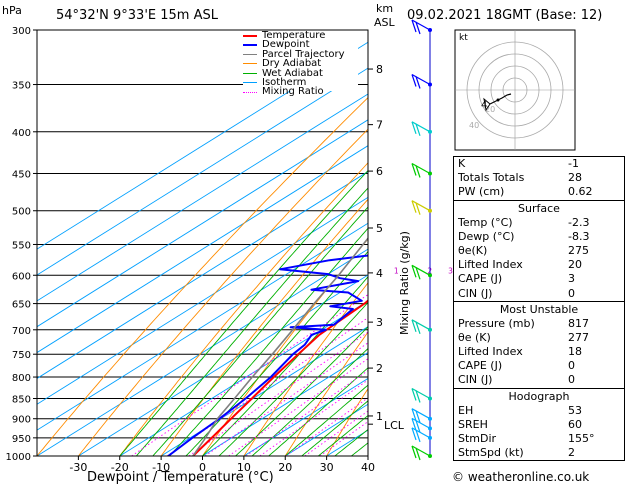 The image size is (629, 486). I want to click on index-value: 20, so click(575, 265).